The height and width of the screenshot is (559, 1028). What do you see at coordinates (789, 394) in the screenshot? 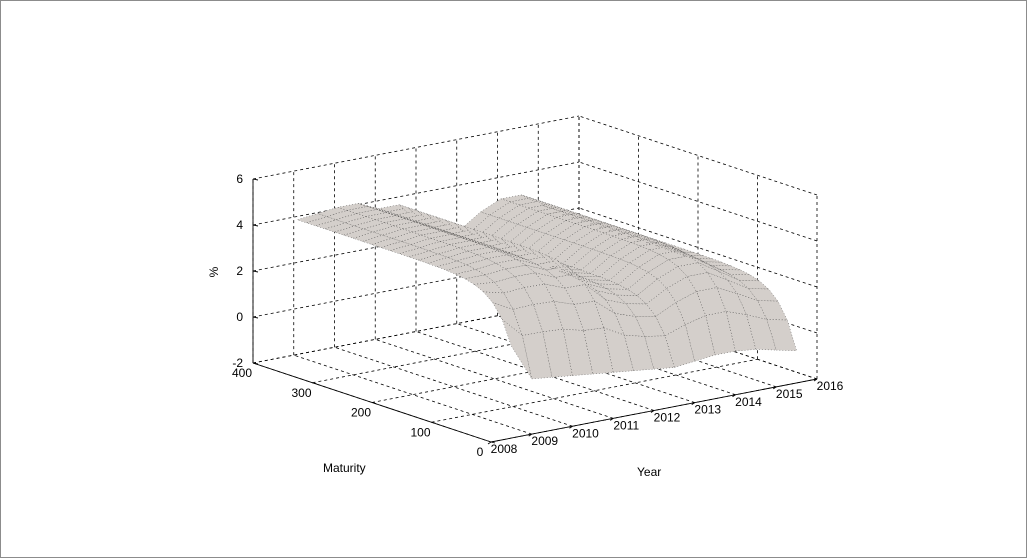
I see `x-tick-label: 2015` at bounding box center [789, 394].